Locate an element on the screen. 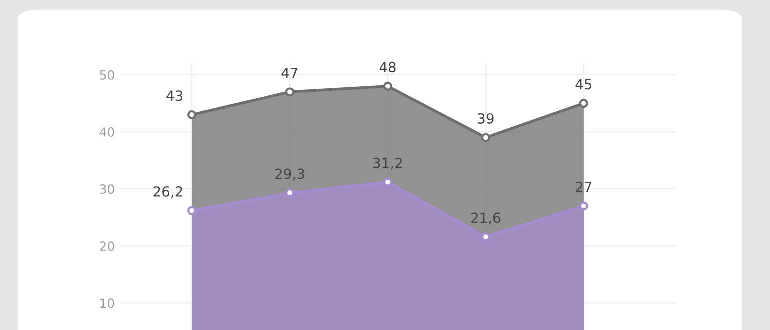 This screenshot has height=330, width=770. data-label: 43 is located at coordinates (174, 96).